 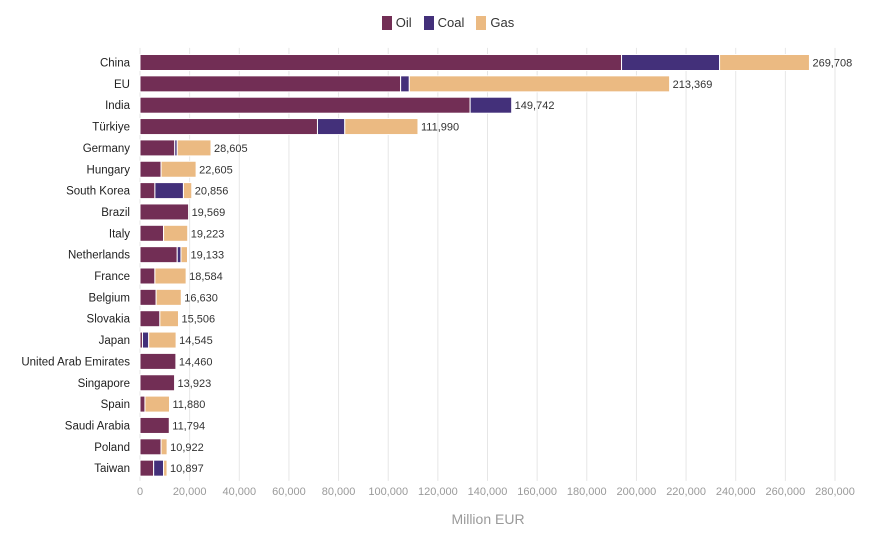 I want to click on chart-legend: Oil Coal Gas, so click(x=448, y=22).